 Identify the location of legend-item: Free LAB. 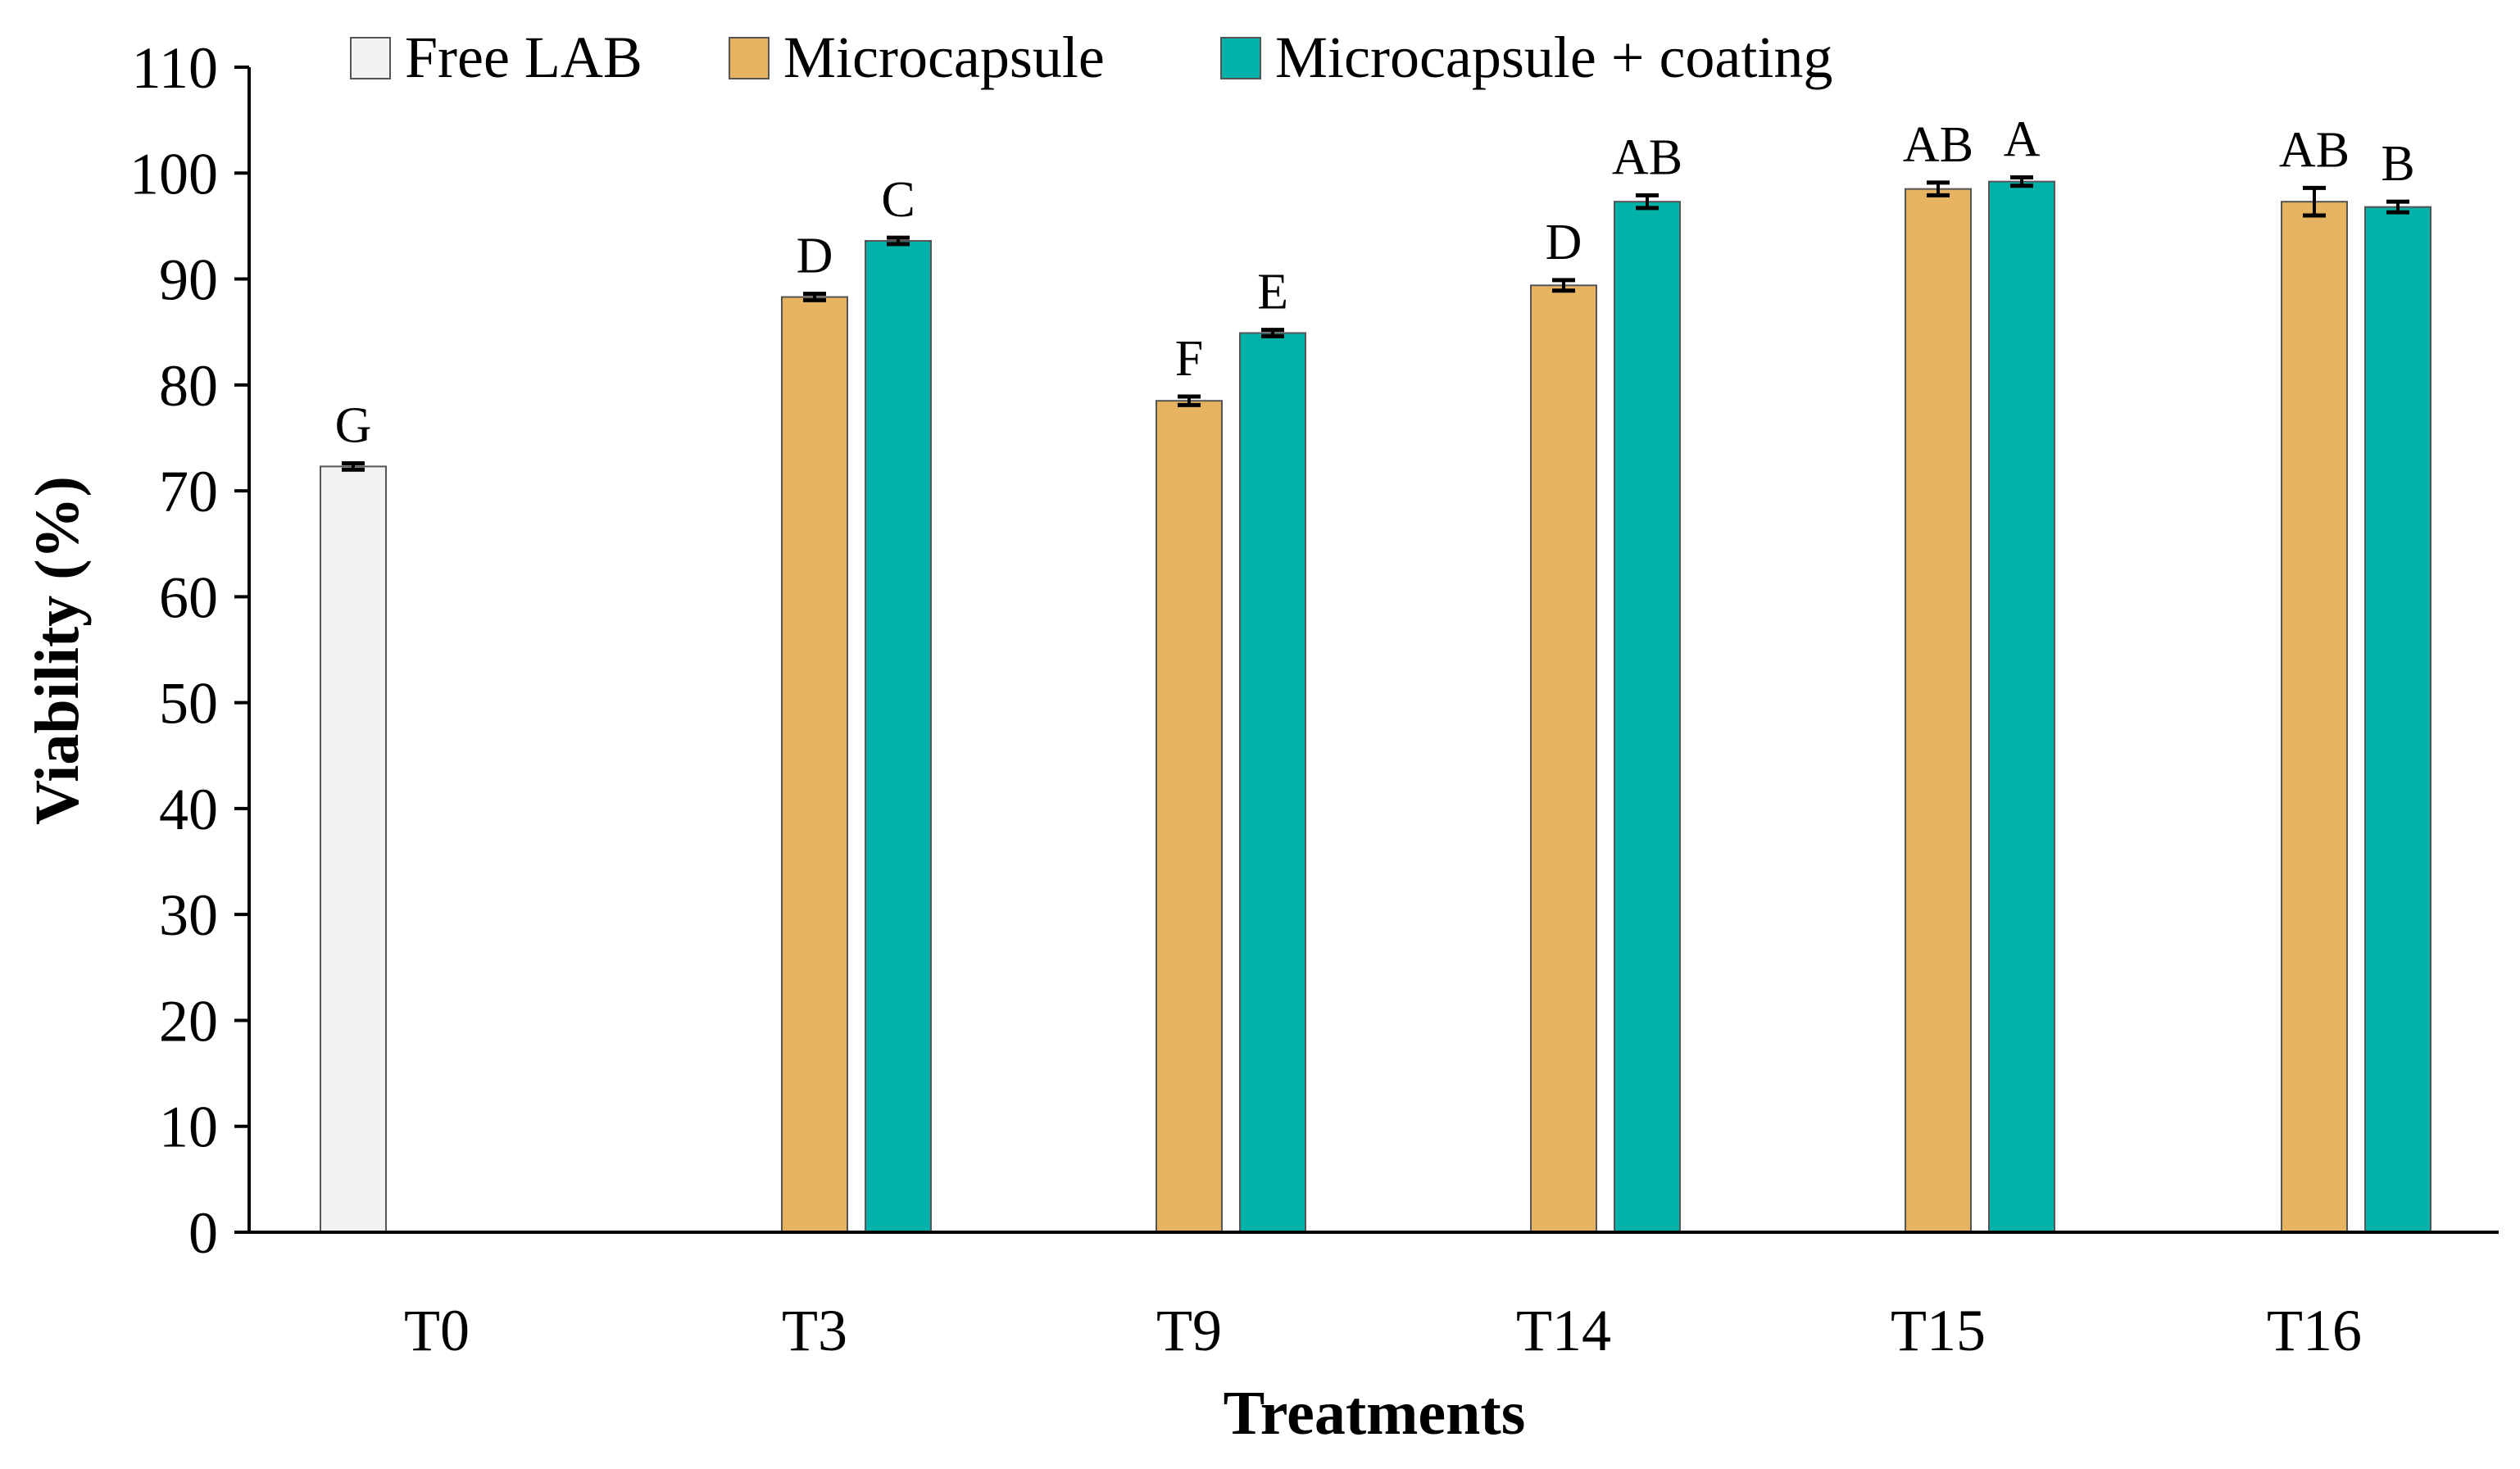
(496, 57).